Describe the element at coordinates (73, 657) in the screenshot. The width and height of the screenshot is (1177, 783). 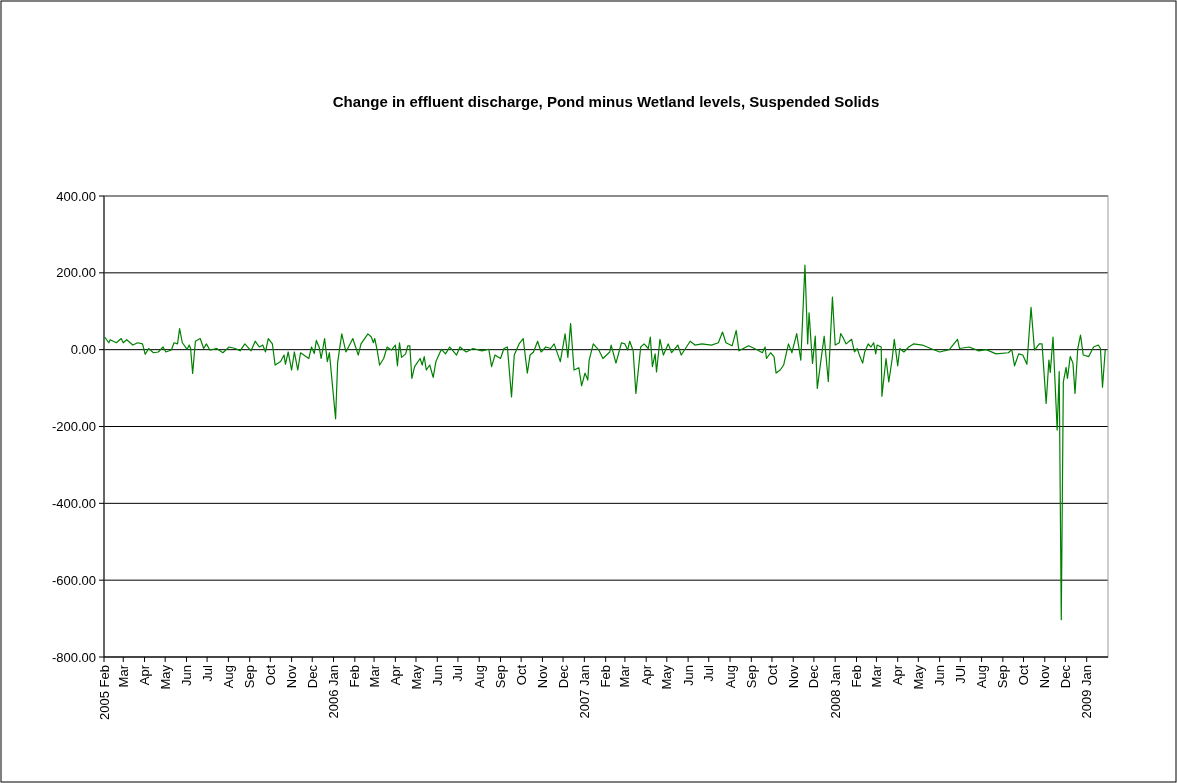
I see `y-tick-label: -800.00` at that location.